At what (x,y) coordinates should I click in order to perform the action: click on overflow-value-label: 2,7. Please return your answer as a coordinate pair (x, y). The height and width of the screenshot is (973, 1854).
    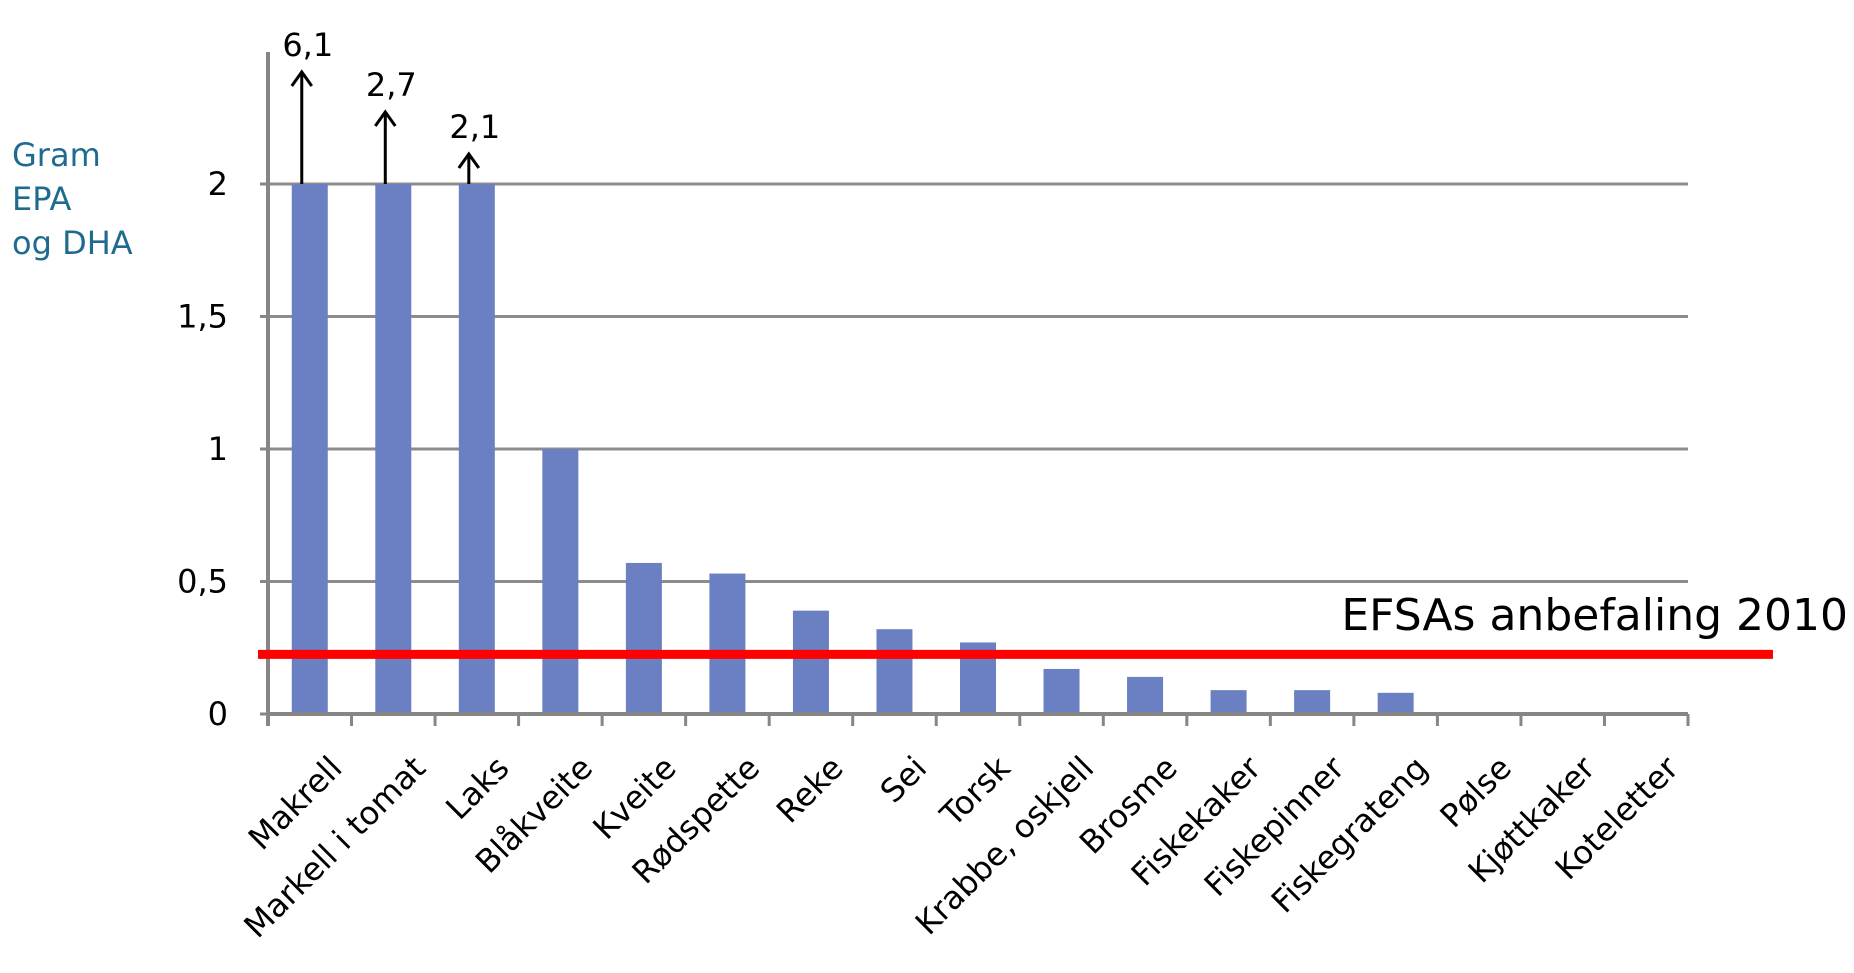
    Looking at the image, I should click on (391, 85).